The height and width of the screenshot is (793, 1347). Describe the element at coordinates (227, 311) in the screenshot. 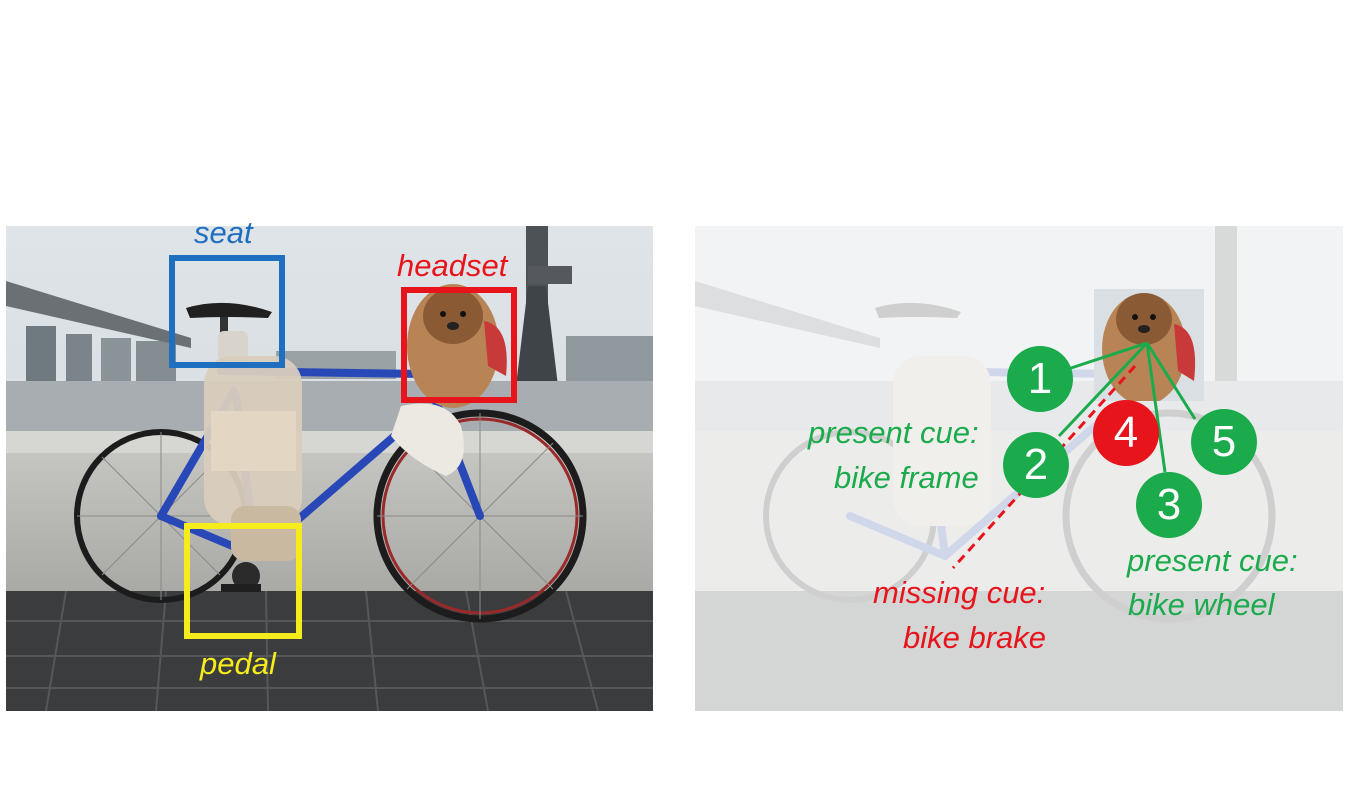

I see `seat-bounding-box` at that location.